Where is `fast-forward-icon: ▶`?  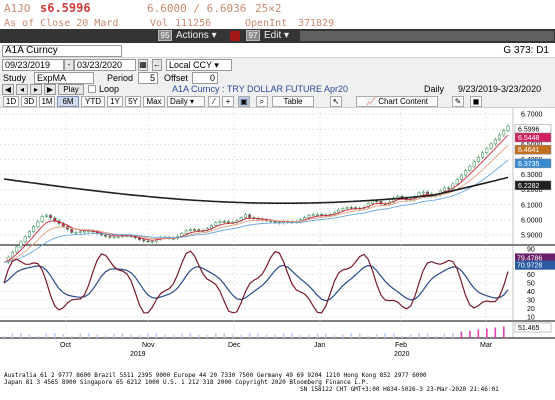
fast-forward-icon: ▶ is located at coordinates (50, 89).